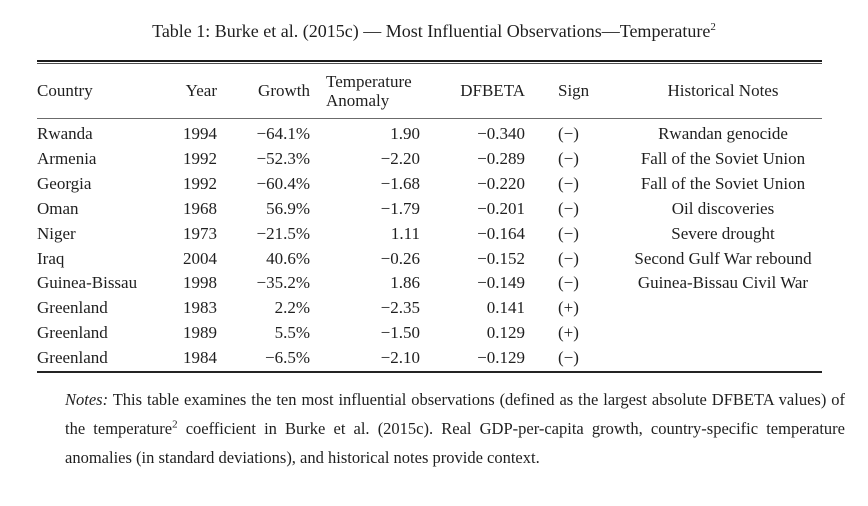 Image resolution: width=868 pixels, height=506 pixels. Describe the element at coordinates (200, 333) in the screenshot. I see `cell-year: 1989` at that location.